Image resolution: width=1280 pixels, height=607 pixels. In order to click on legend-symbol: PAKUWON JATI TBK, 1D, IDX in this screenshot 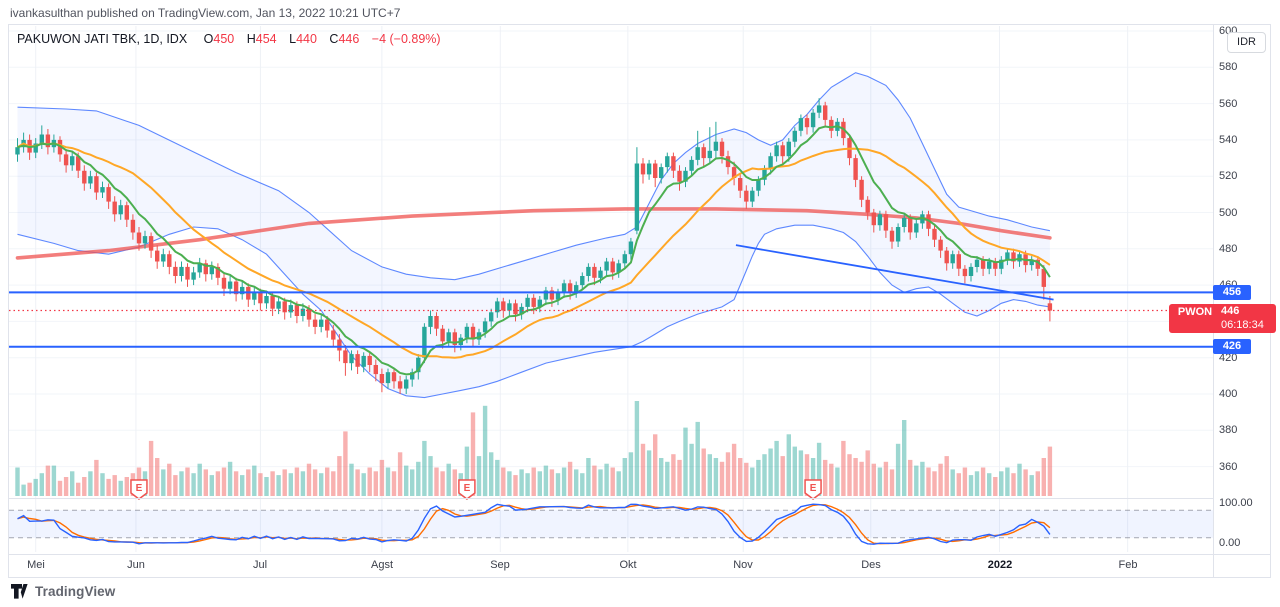, I will do `click(102, 39)`.